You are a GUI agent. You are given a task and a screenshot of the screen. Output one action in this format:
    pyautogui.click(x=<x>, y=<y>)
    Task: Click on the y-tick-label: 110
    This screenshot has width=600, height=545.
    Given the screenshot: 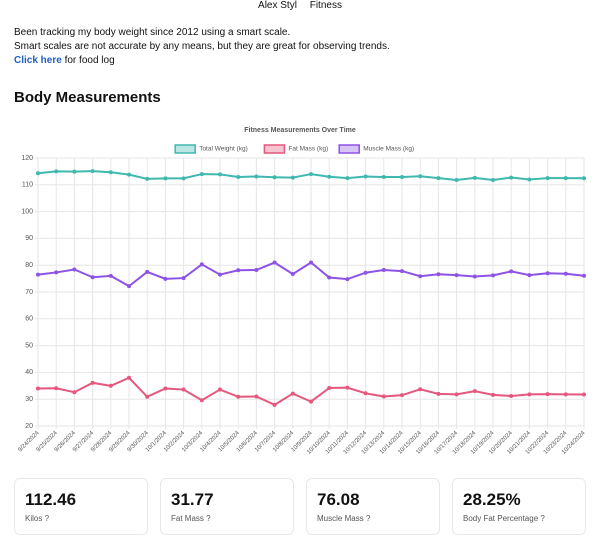 What is the action you would take?
    pyautogui.click(x=27, y=185)
    